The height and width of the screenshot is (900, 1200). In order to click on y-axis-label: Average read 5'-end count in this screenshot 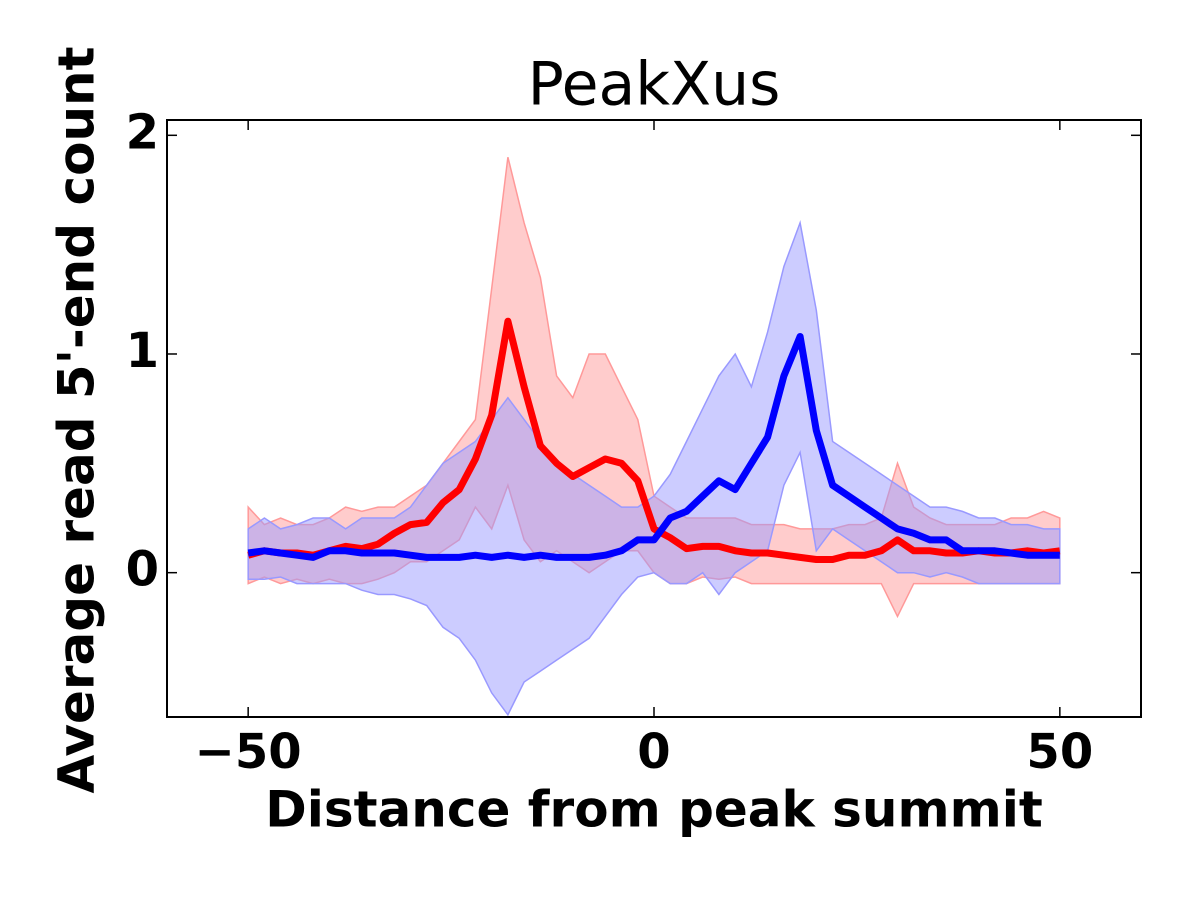, I will do `click(77, 419)`.